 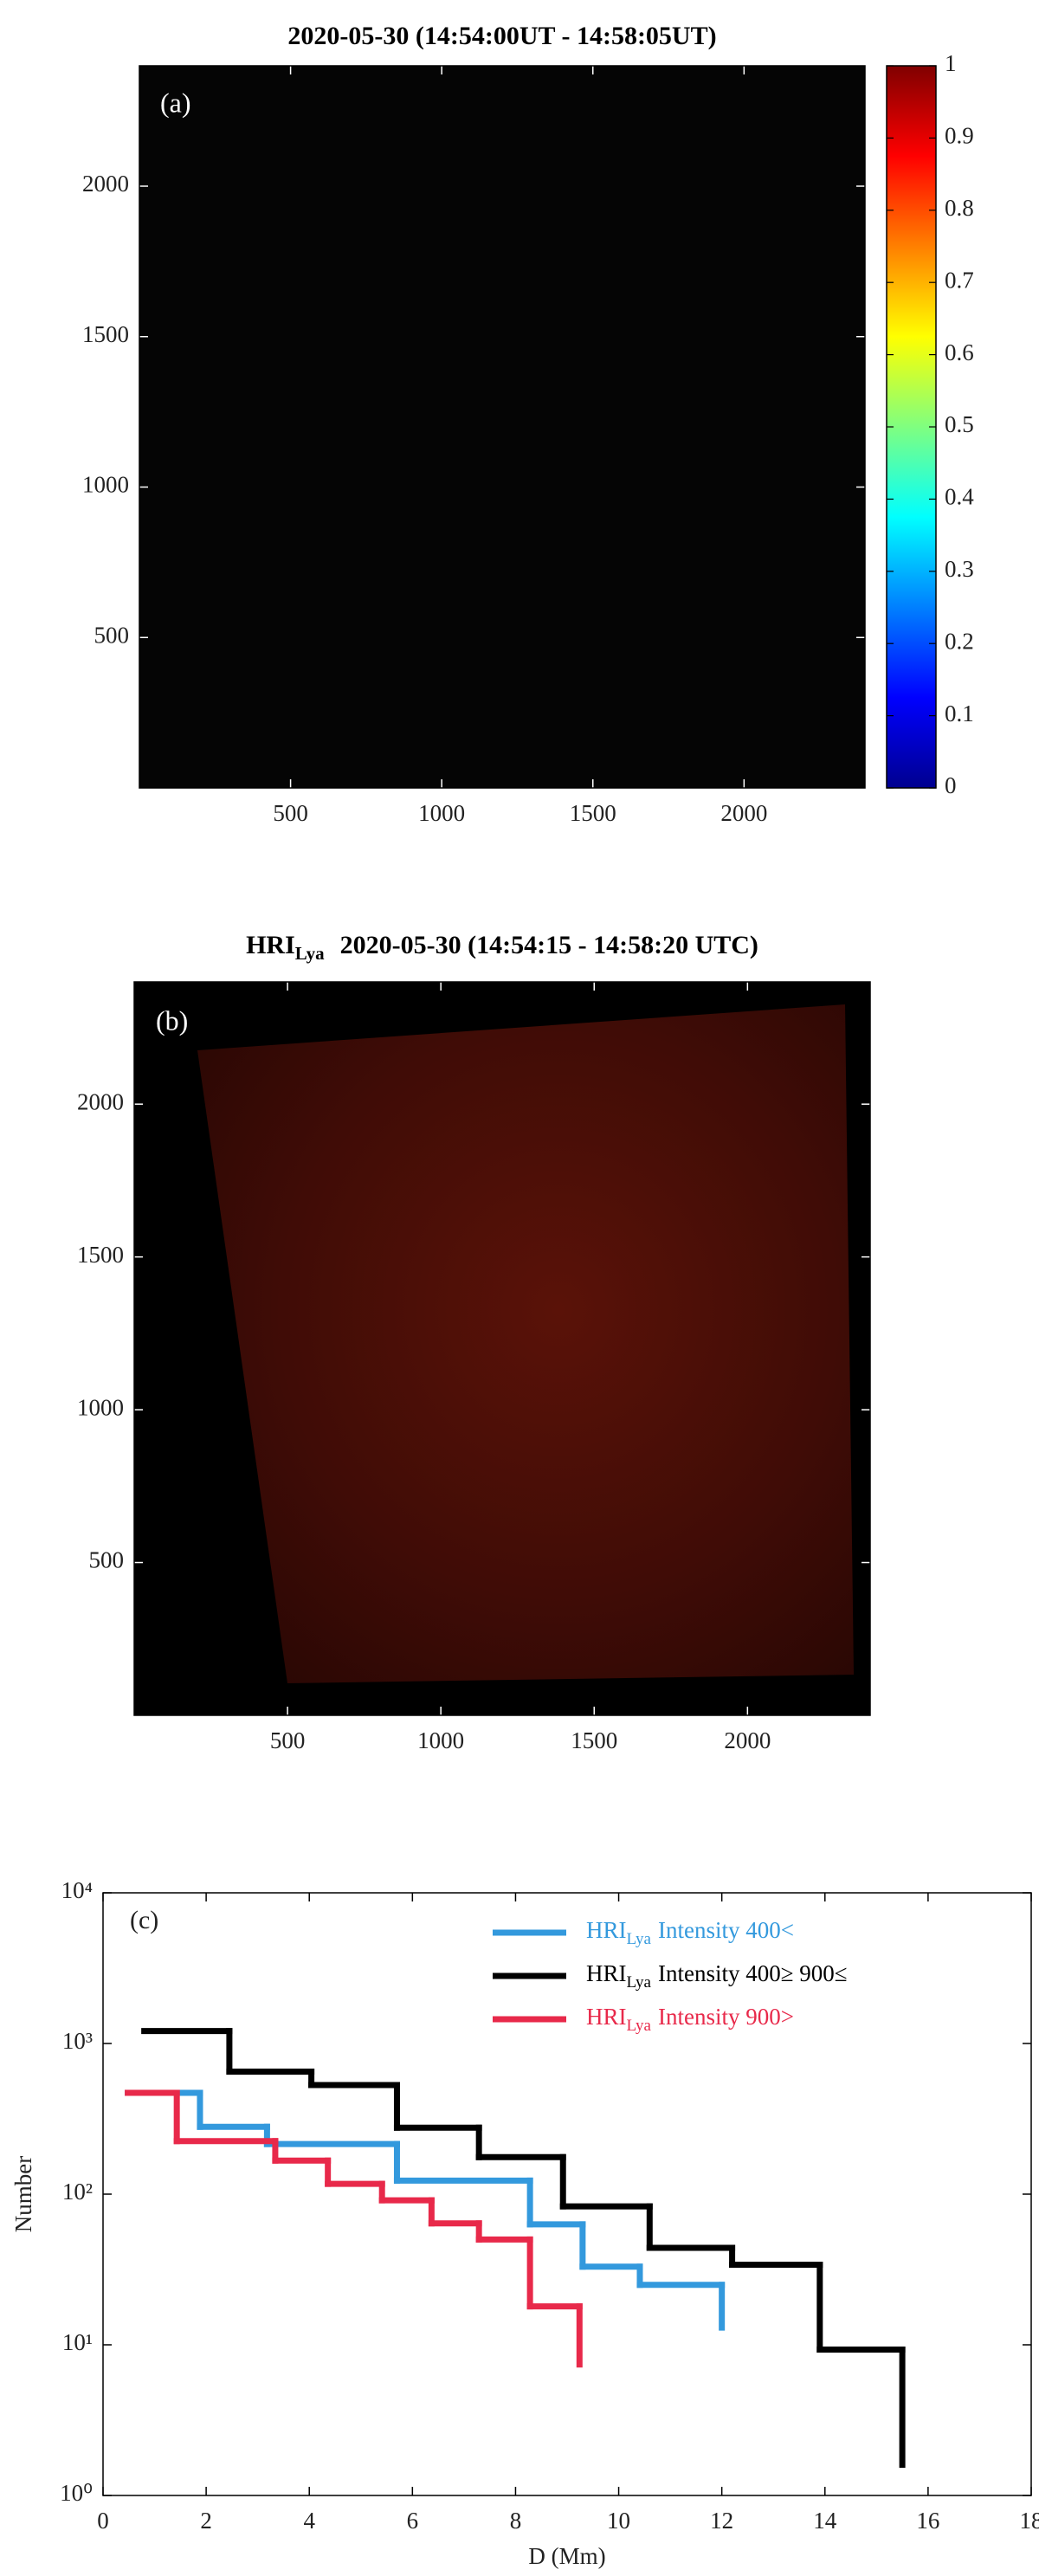 I want to click on panel-label: (a), so click(x=175, y=102).